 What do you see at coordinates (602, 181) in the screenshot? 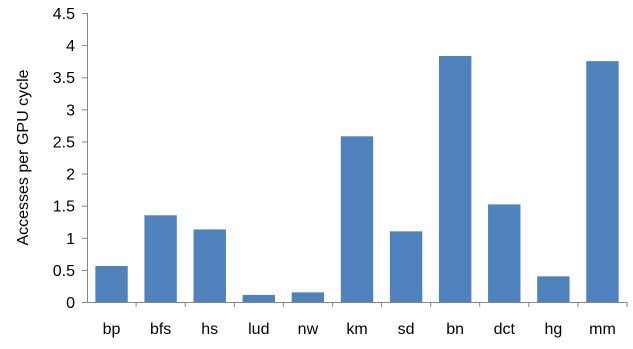
I see `bar-mm` at bounding box center [602, 181].